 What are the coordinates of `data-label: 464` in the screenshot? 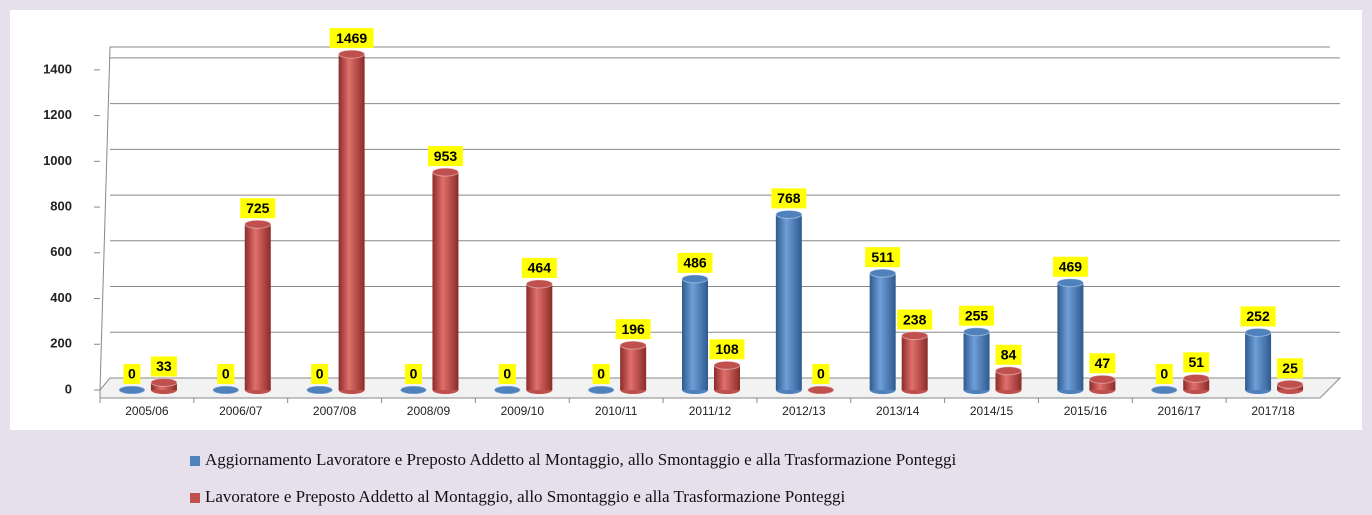 It's located at (540, 268).